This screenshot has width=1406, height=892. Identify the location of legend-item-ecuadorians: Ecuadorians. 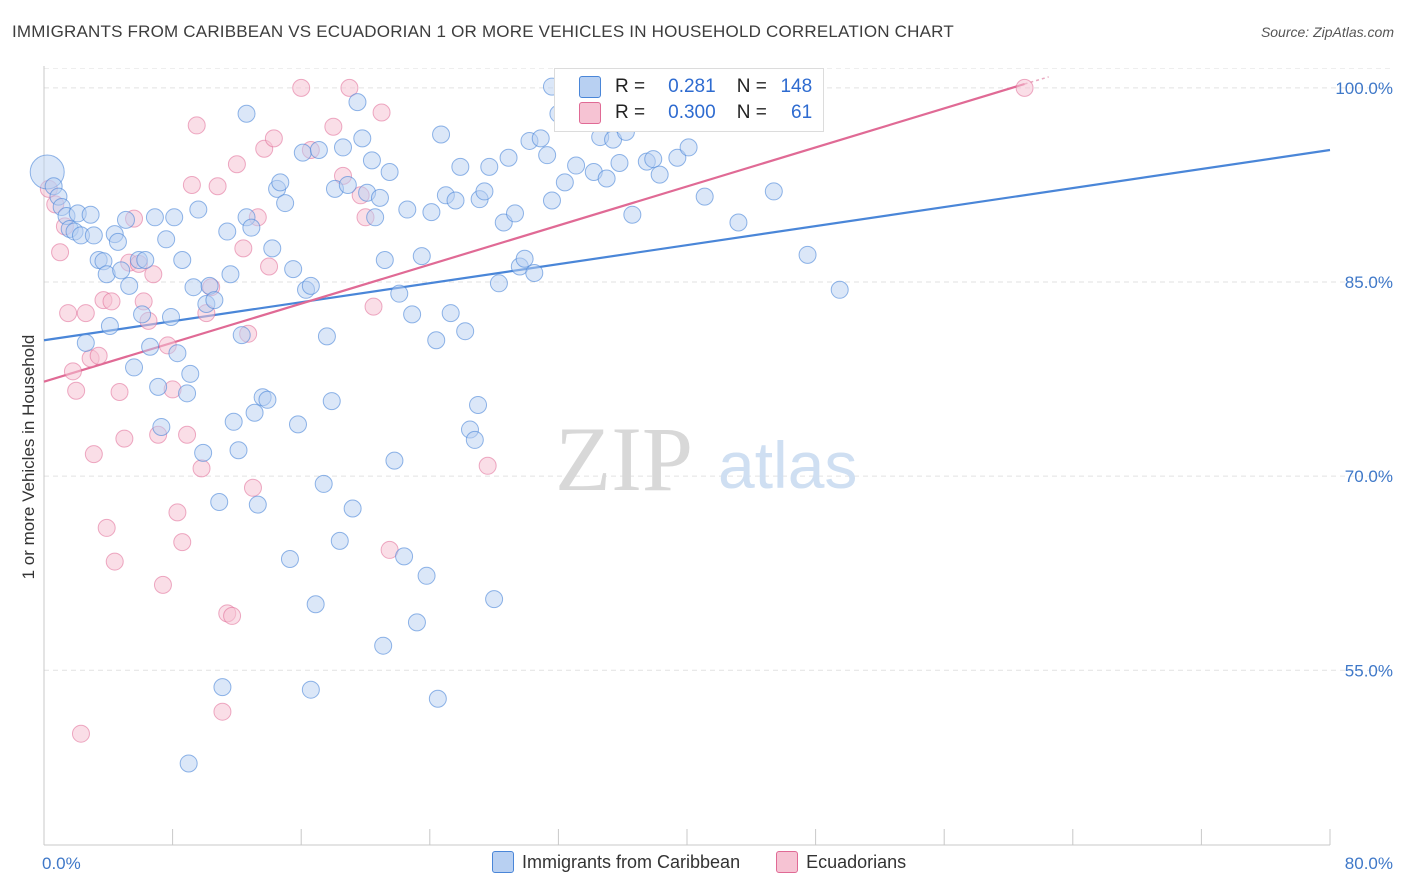
(841, 862).